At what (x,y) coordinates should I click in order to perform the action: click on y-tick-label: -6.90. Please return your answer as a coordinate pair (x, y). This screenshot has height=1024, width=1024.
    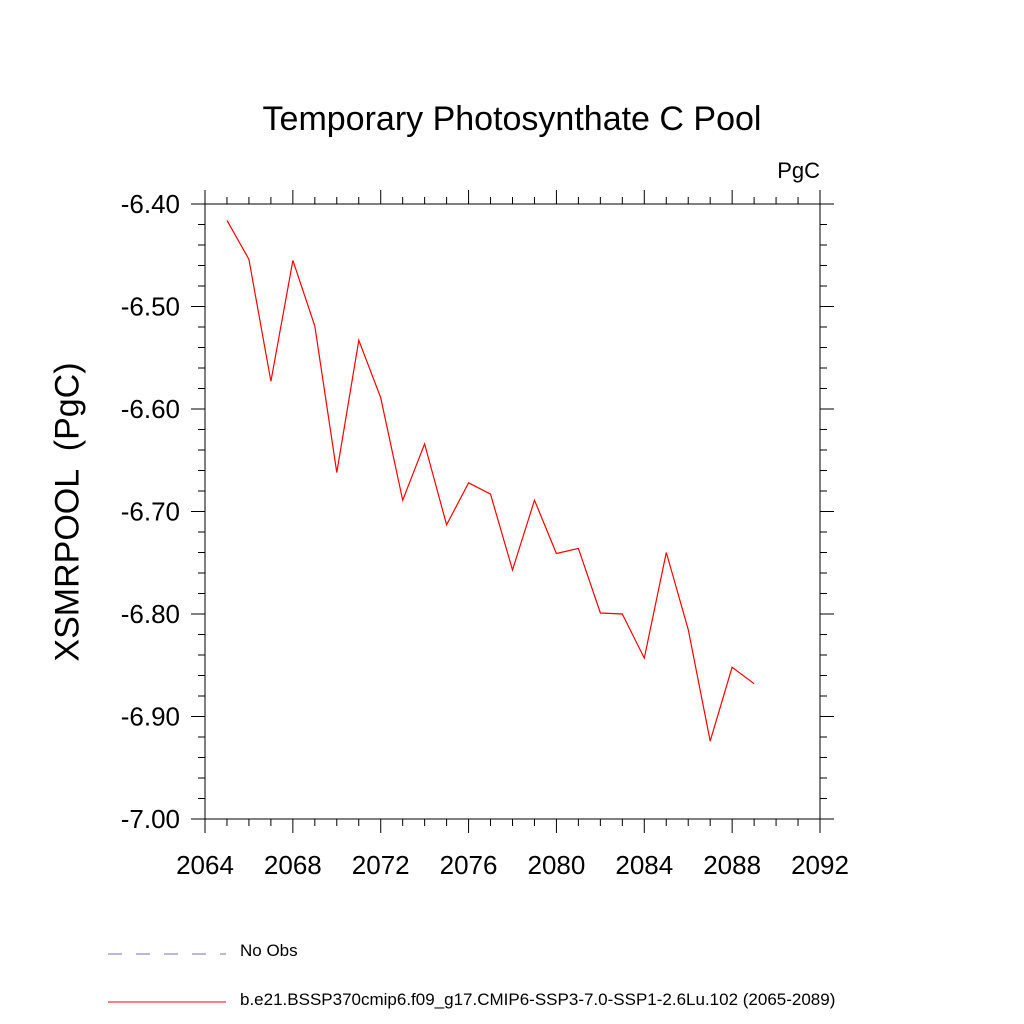
    Looking at the image, I should click on (150, 717).